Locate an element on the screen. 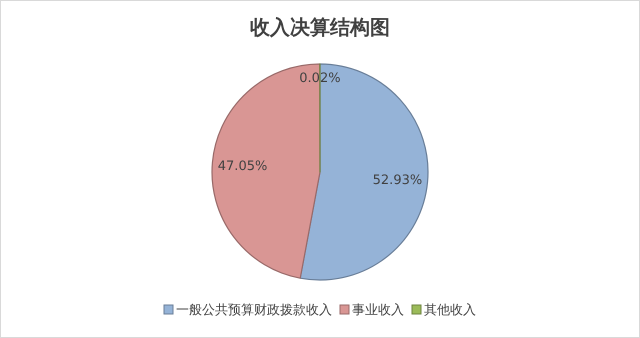 The image size is (640, 338). legend-label: 一般公共预算财政拨款收入 is located at coordinates (254, 310).